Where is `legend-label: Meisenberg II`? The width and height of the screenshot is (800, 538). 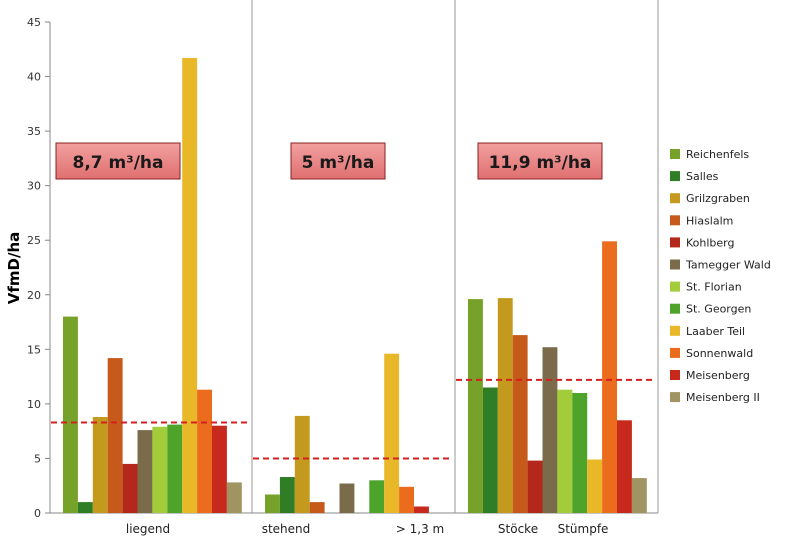
legend-label: Meisenberg II is located at coordinates (723, 397).